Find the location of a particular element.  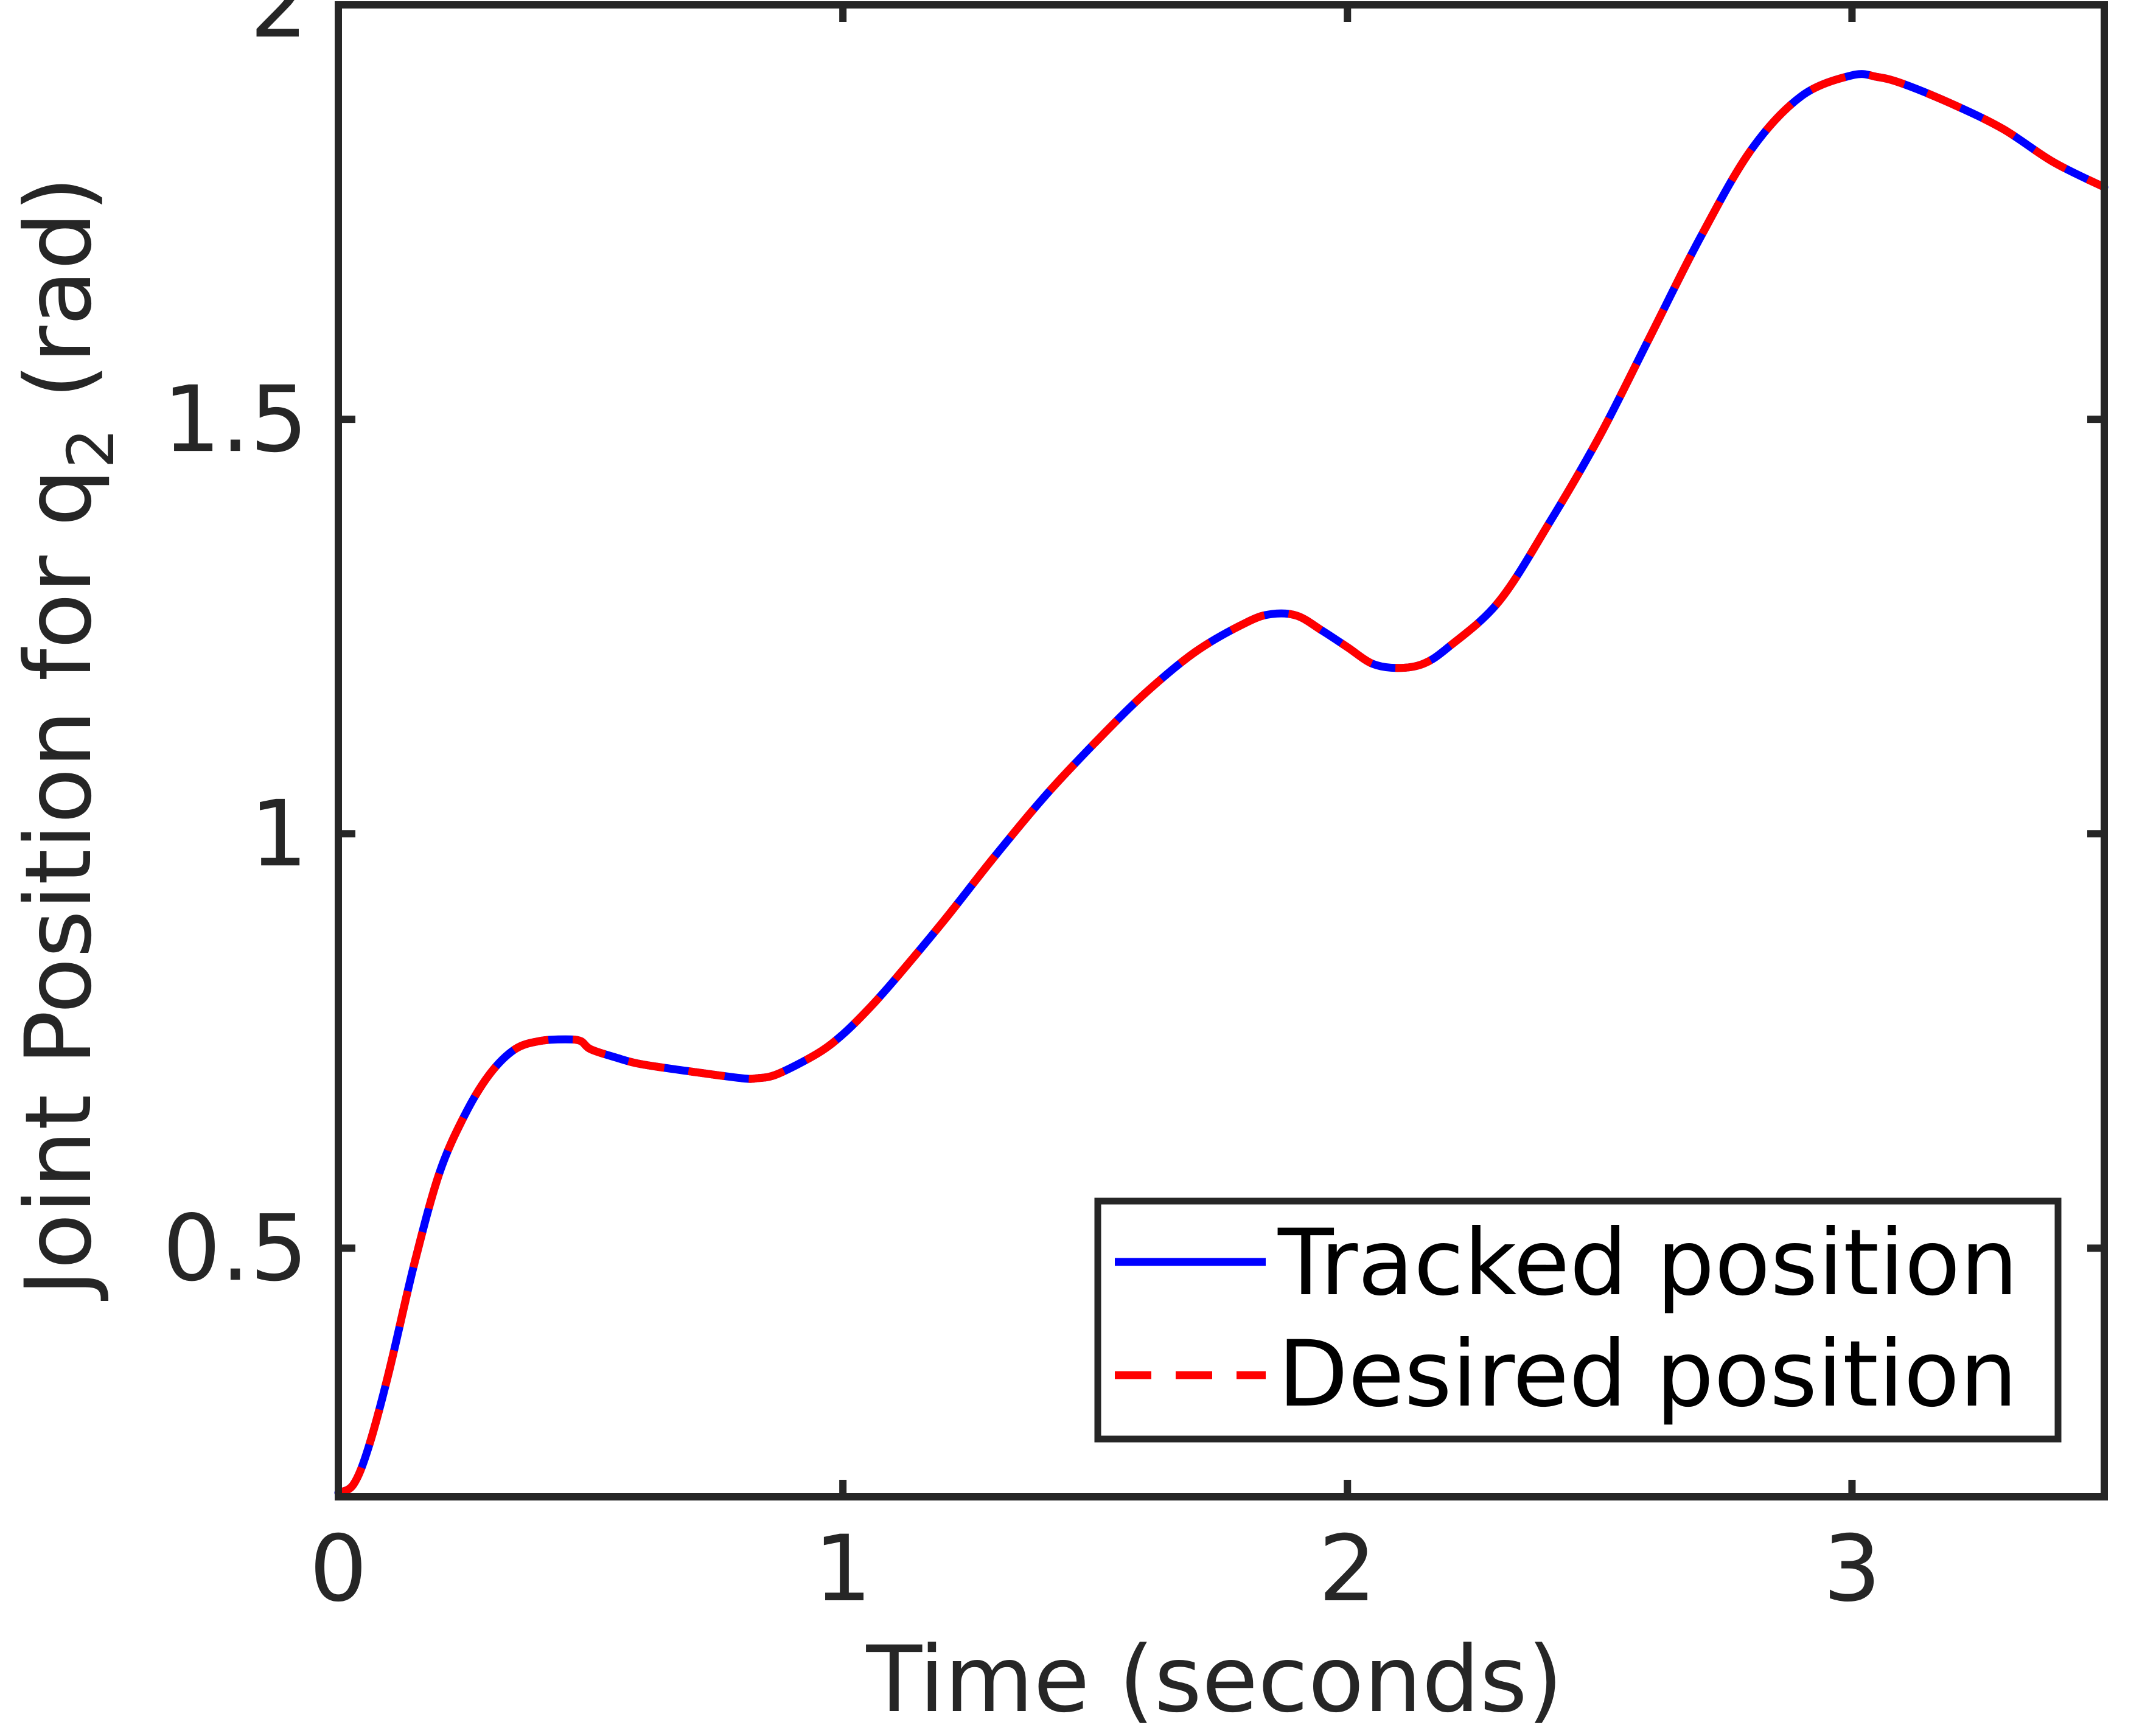

y-tick-label: 1.5 is located at coordinates (235, 420).